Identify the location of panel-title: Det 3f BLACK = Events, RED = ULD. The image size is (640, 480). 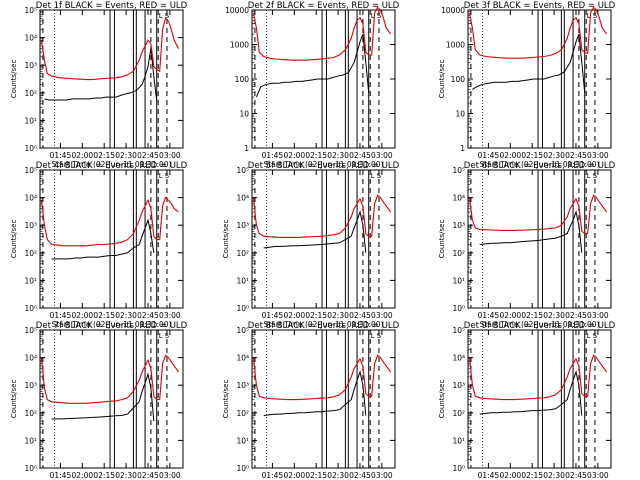
(540, 6).